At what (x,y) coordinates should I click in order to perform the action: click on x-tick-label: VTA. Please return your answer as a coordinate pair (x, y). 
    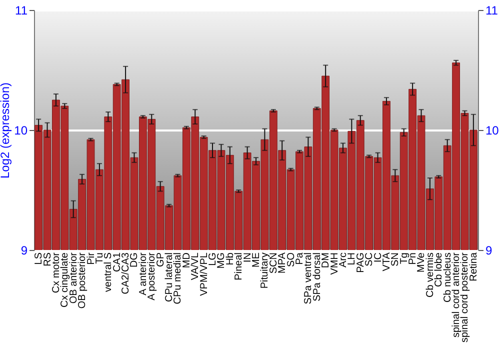
    Looking at the image, I should click on (386, 262).